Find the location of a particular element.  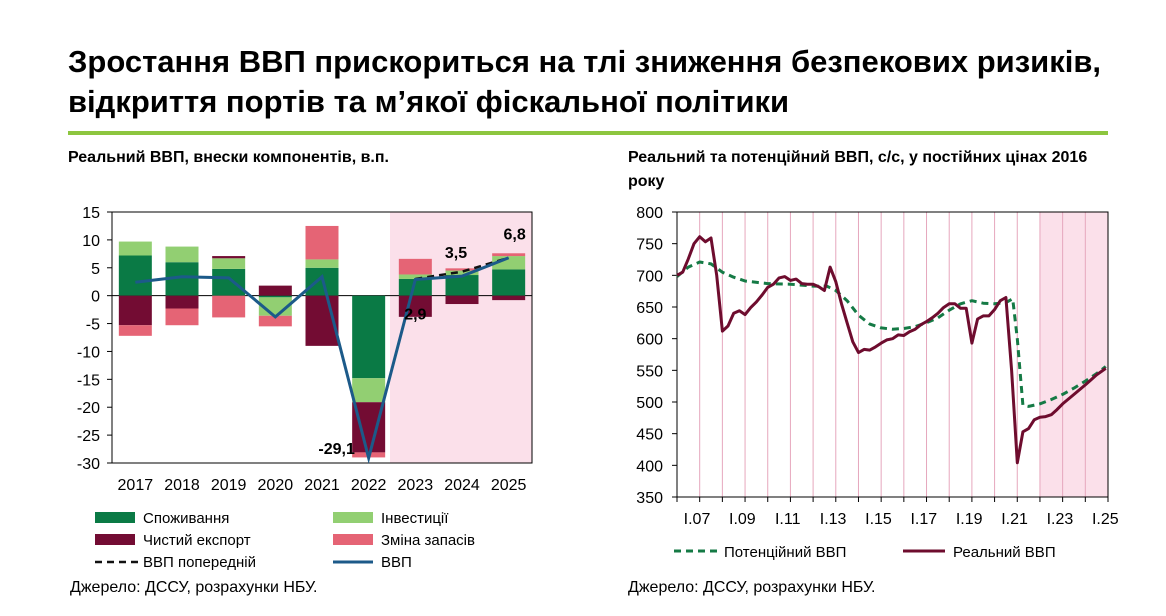

line-gdp is located at coordinates (322, 360).